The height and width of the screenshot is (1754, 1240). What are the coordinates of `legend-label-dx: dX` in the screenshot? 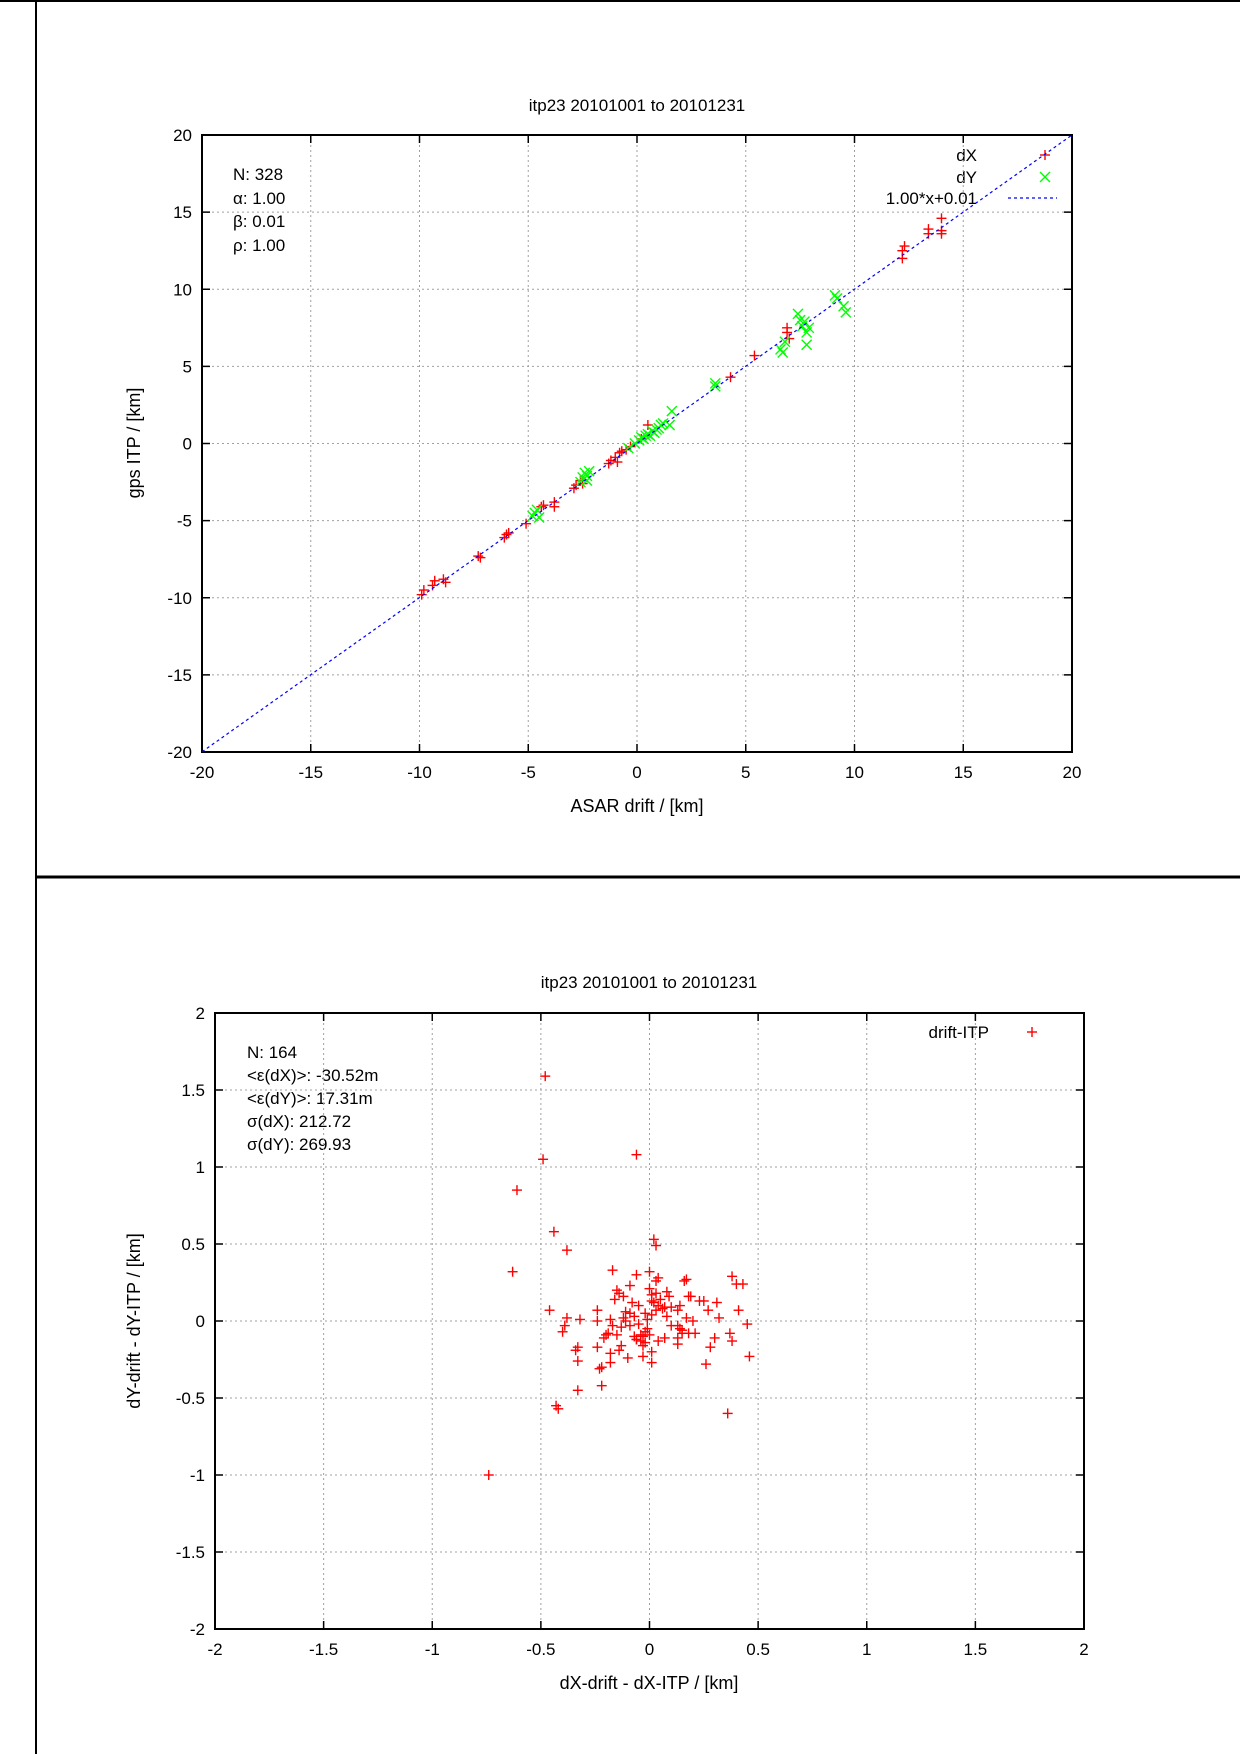 It's located at (966, 155).